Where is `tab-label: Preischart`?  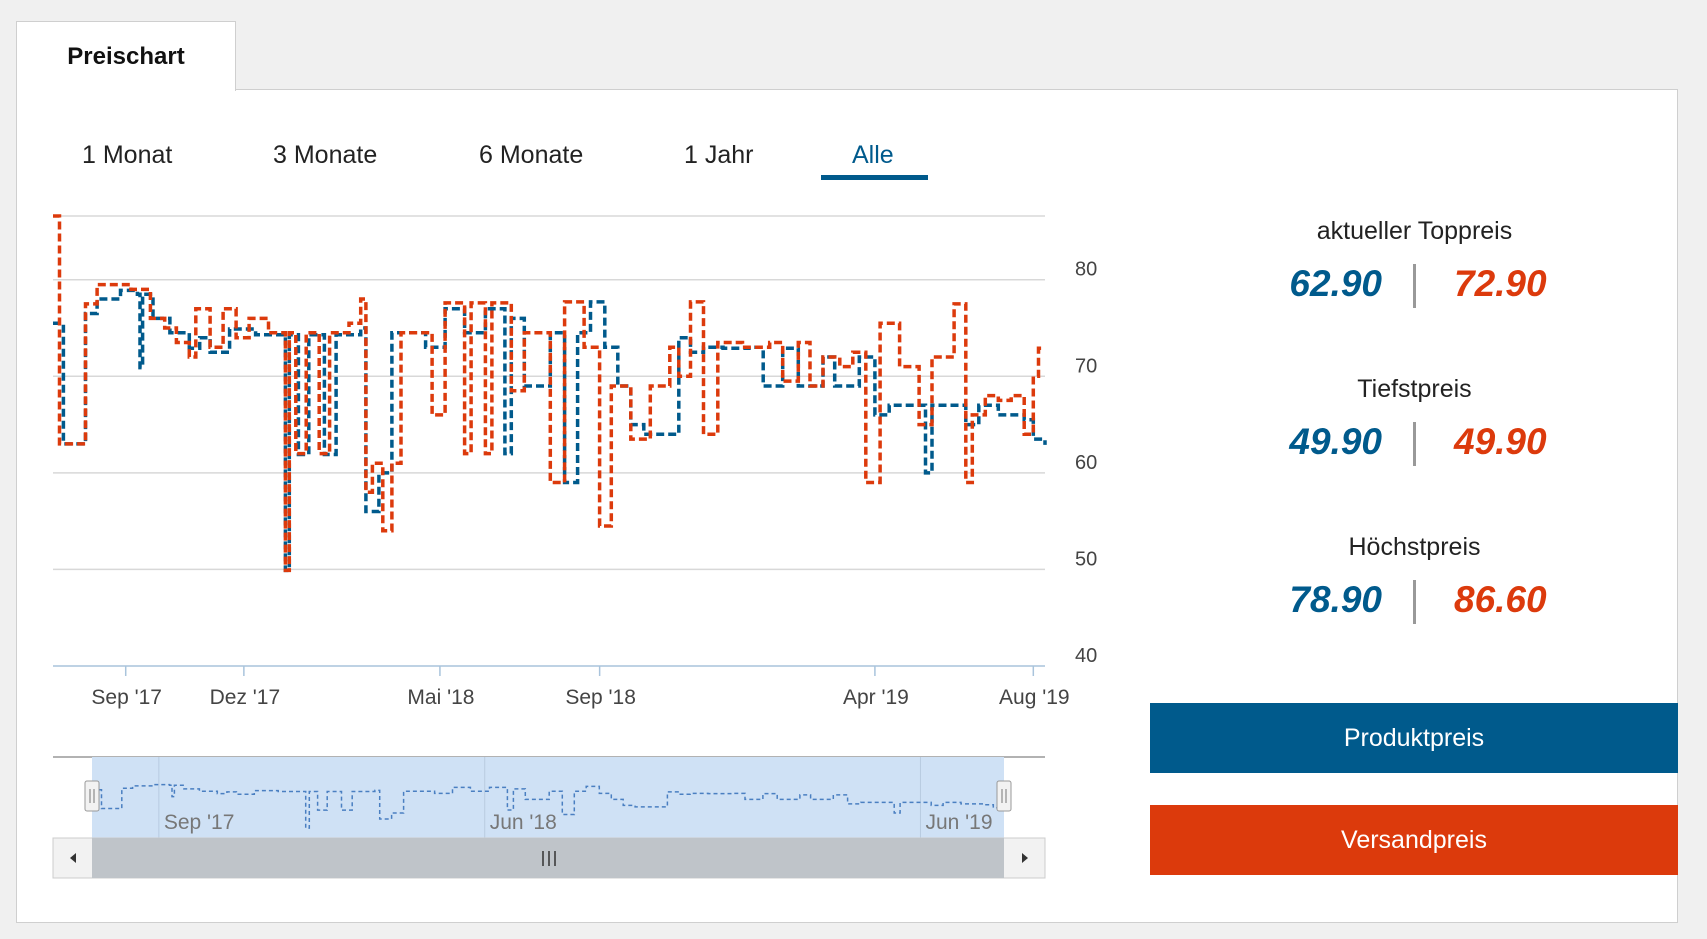 tab-label: Preischart is located at coordinates (126, 56).